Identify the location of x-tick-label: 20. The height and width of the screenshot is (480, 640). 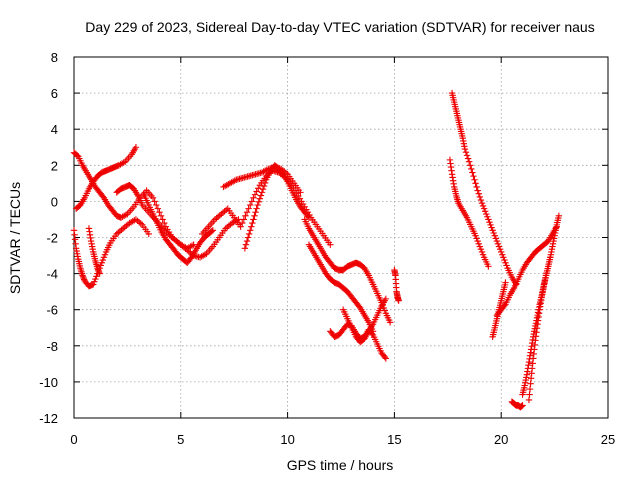
(501, 439).